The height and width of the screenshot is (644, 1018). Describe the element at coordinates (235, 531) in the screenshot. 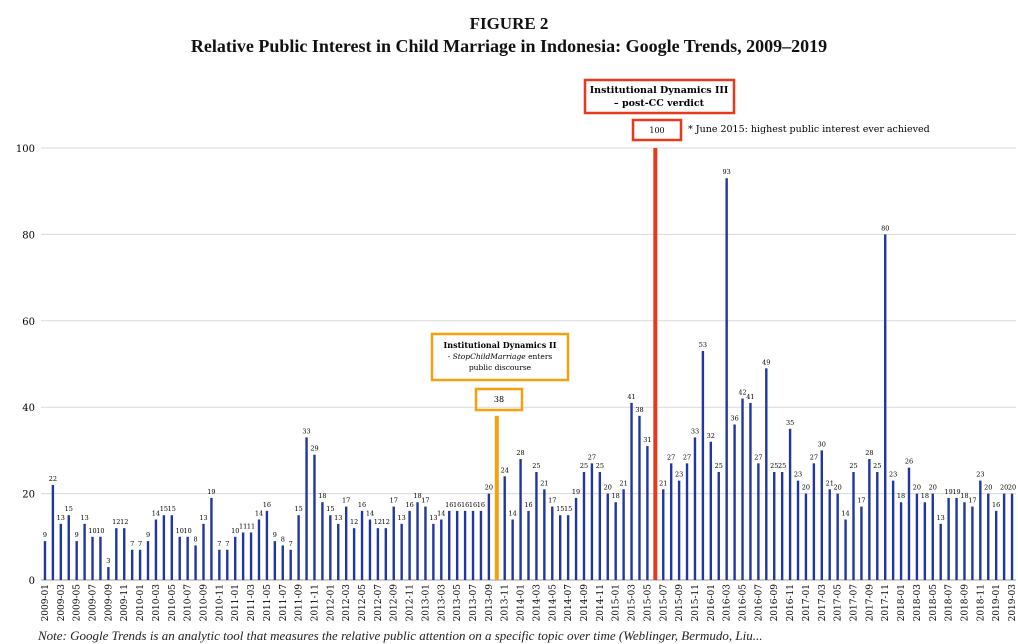

I see `bar-value-label: 10` at that location.